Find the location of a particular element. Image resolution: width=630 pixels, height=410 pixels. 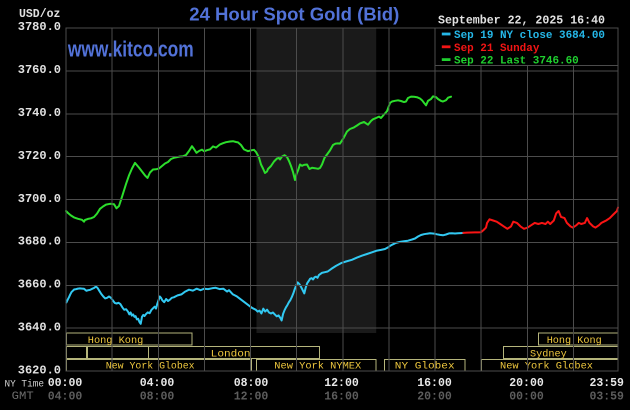

svg-text: Sydney is located at coordinates (548, 354).